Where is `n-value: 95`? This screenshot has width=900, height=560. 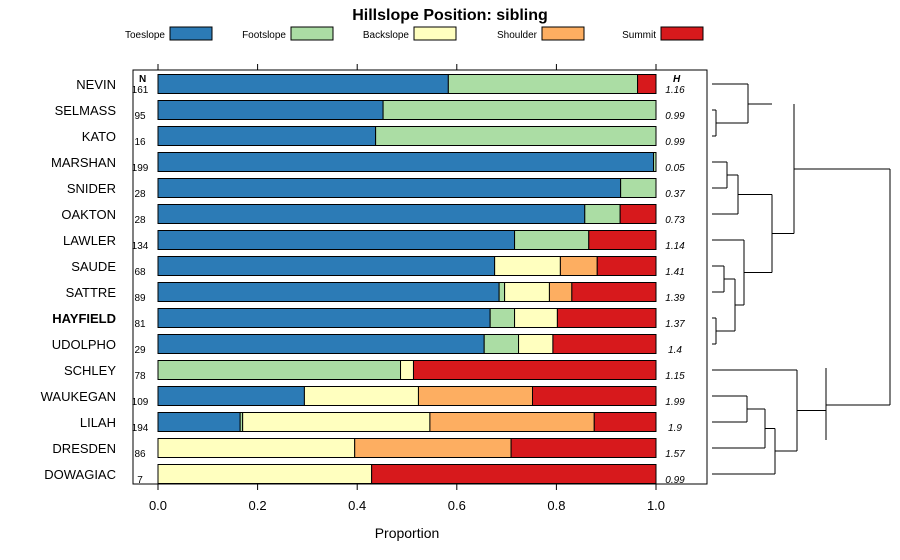
n-value: 95 is located at coordinates (140, 116).